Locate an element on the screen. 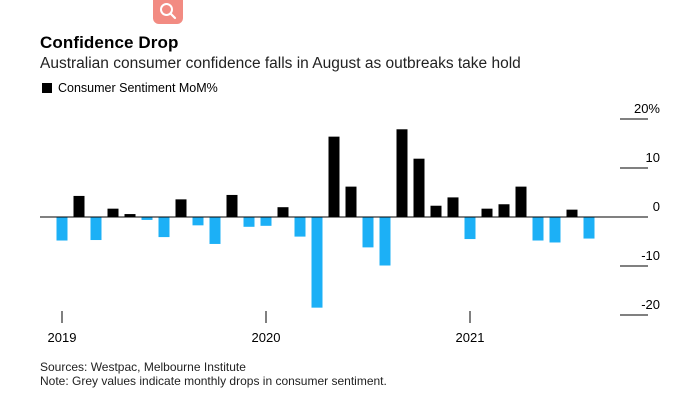  chart-title: Confidence Drop is located at coordinates (109, 42).